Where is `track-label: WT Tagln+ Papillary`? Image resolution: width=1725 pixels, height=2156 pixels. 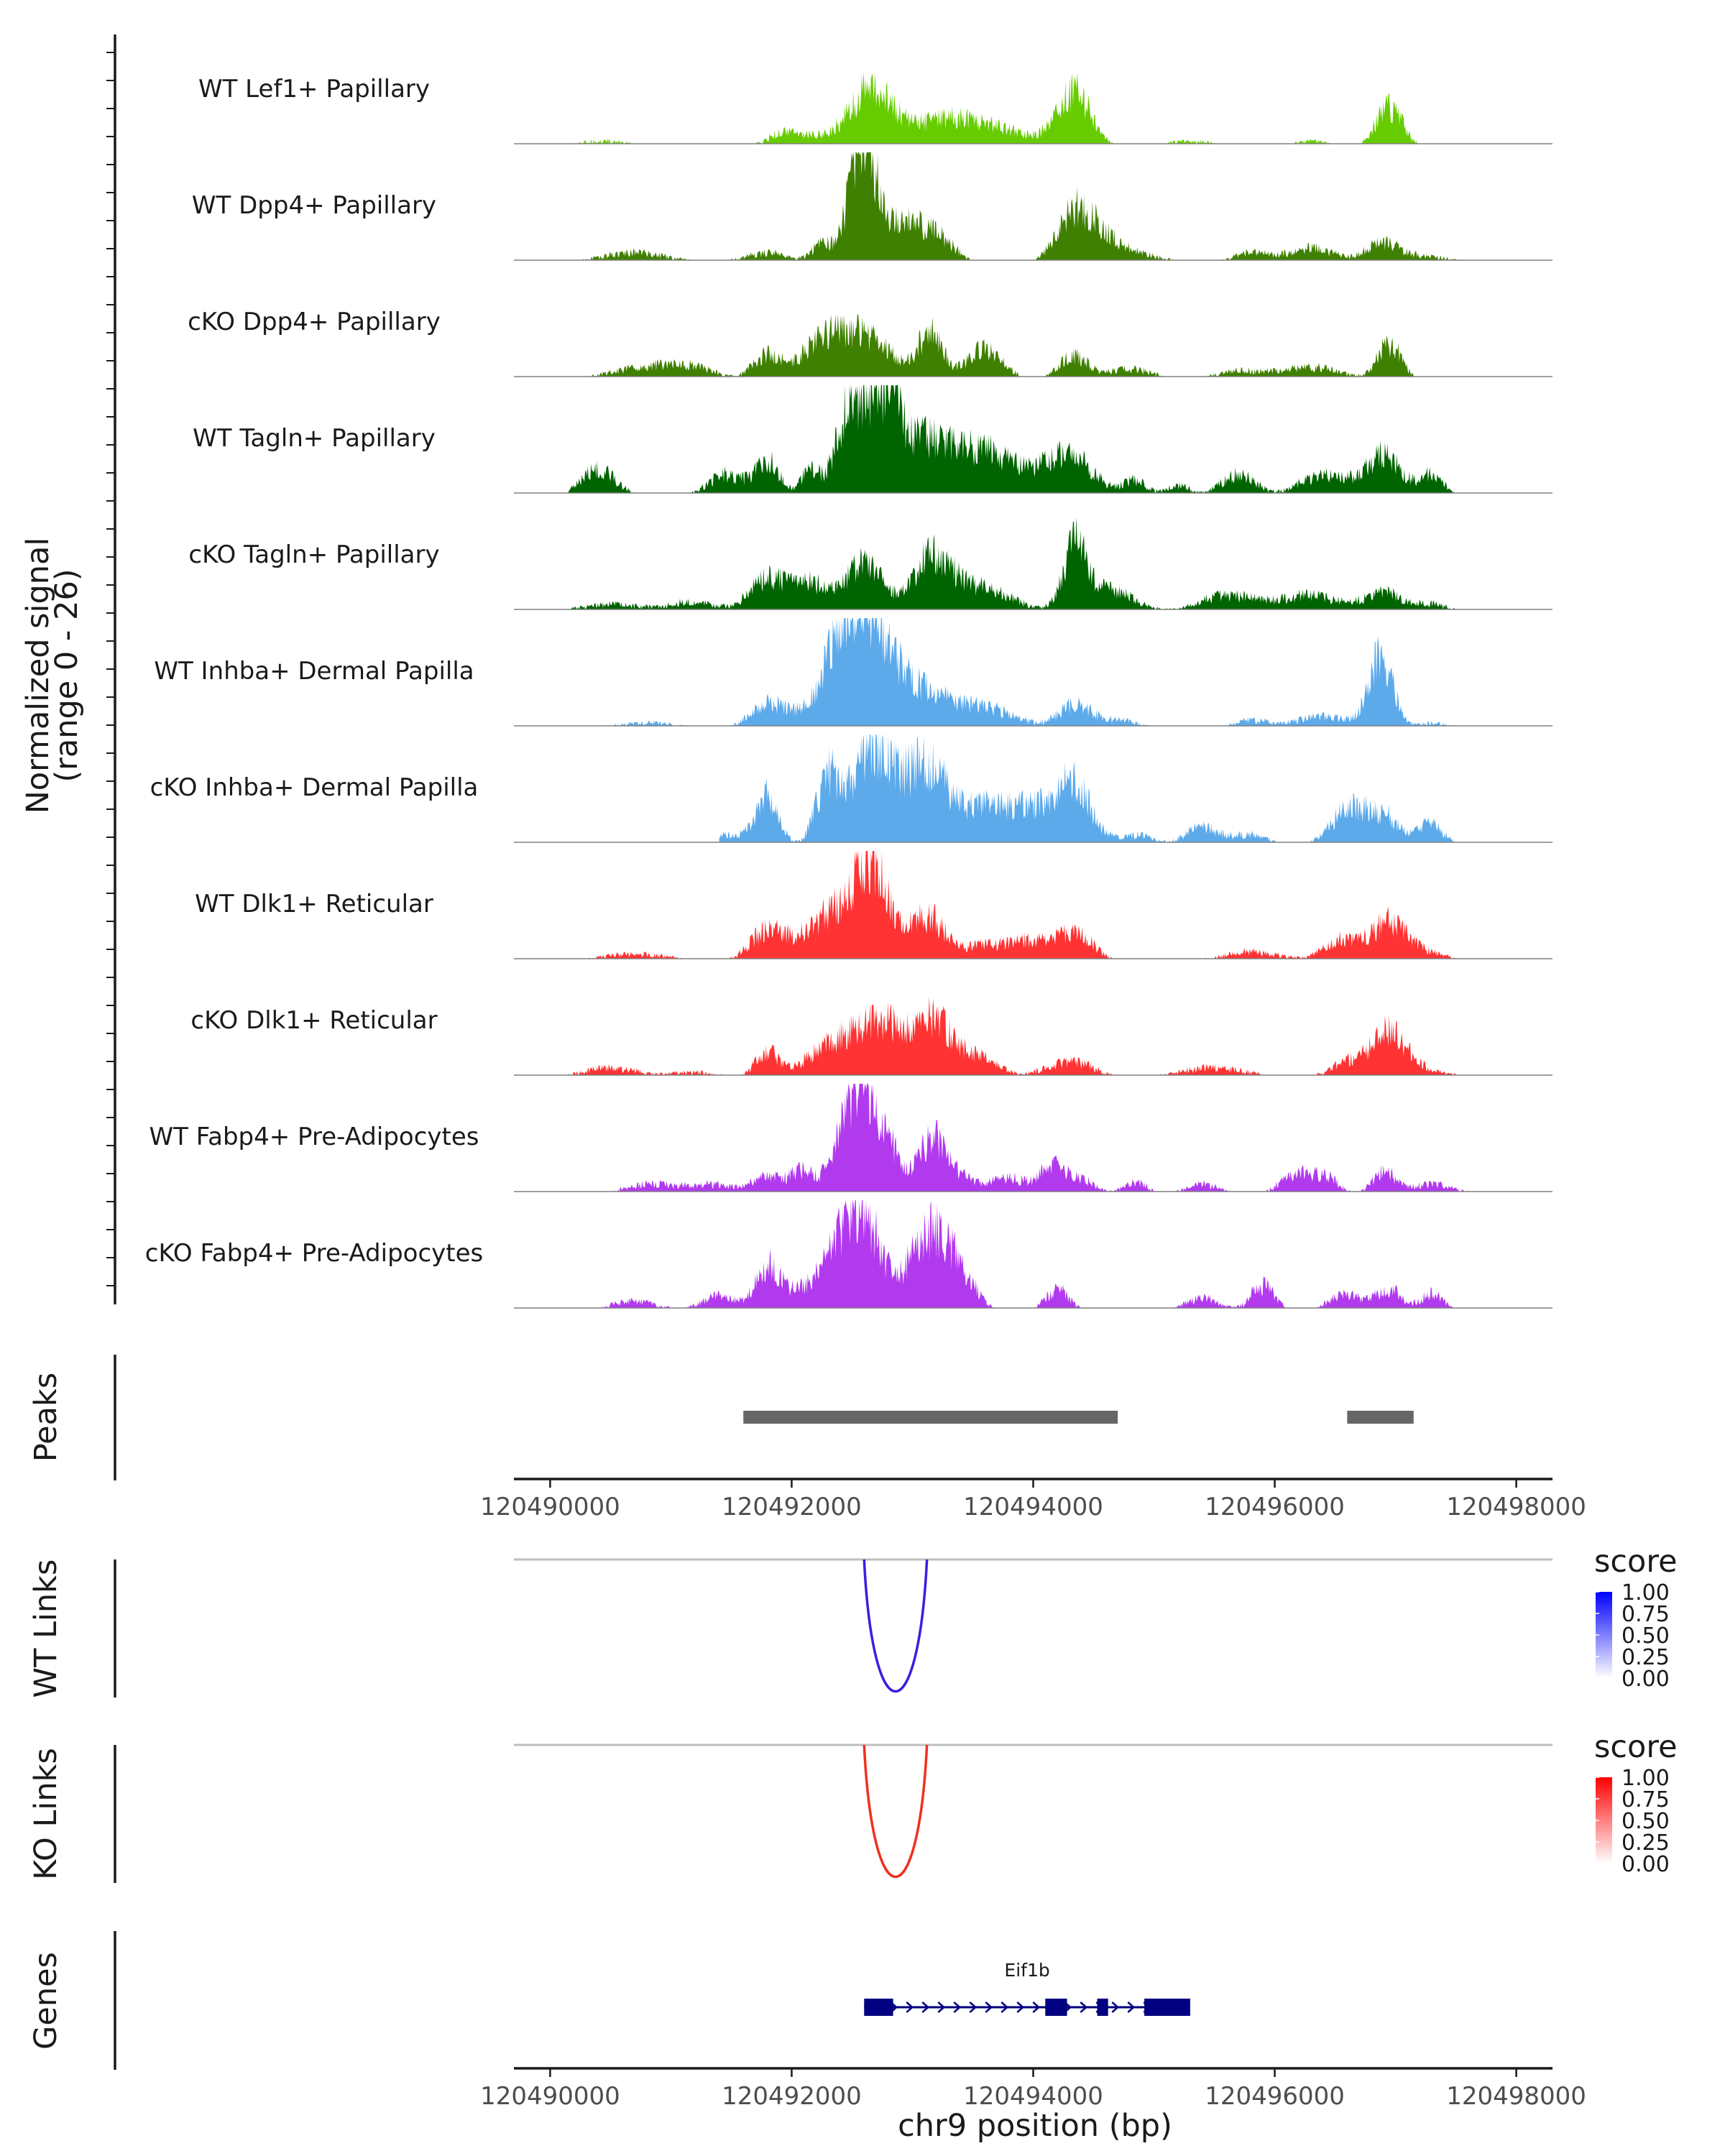 track-label: WT Tagln+ Papillary is located at coordinates (314, 439).